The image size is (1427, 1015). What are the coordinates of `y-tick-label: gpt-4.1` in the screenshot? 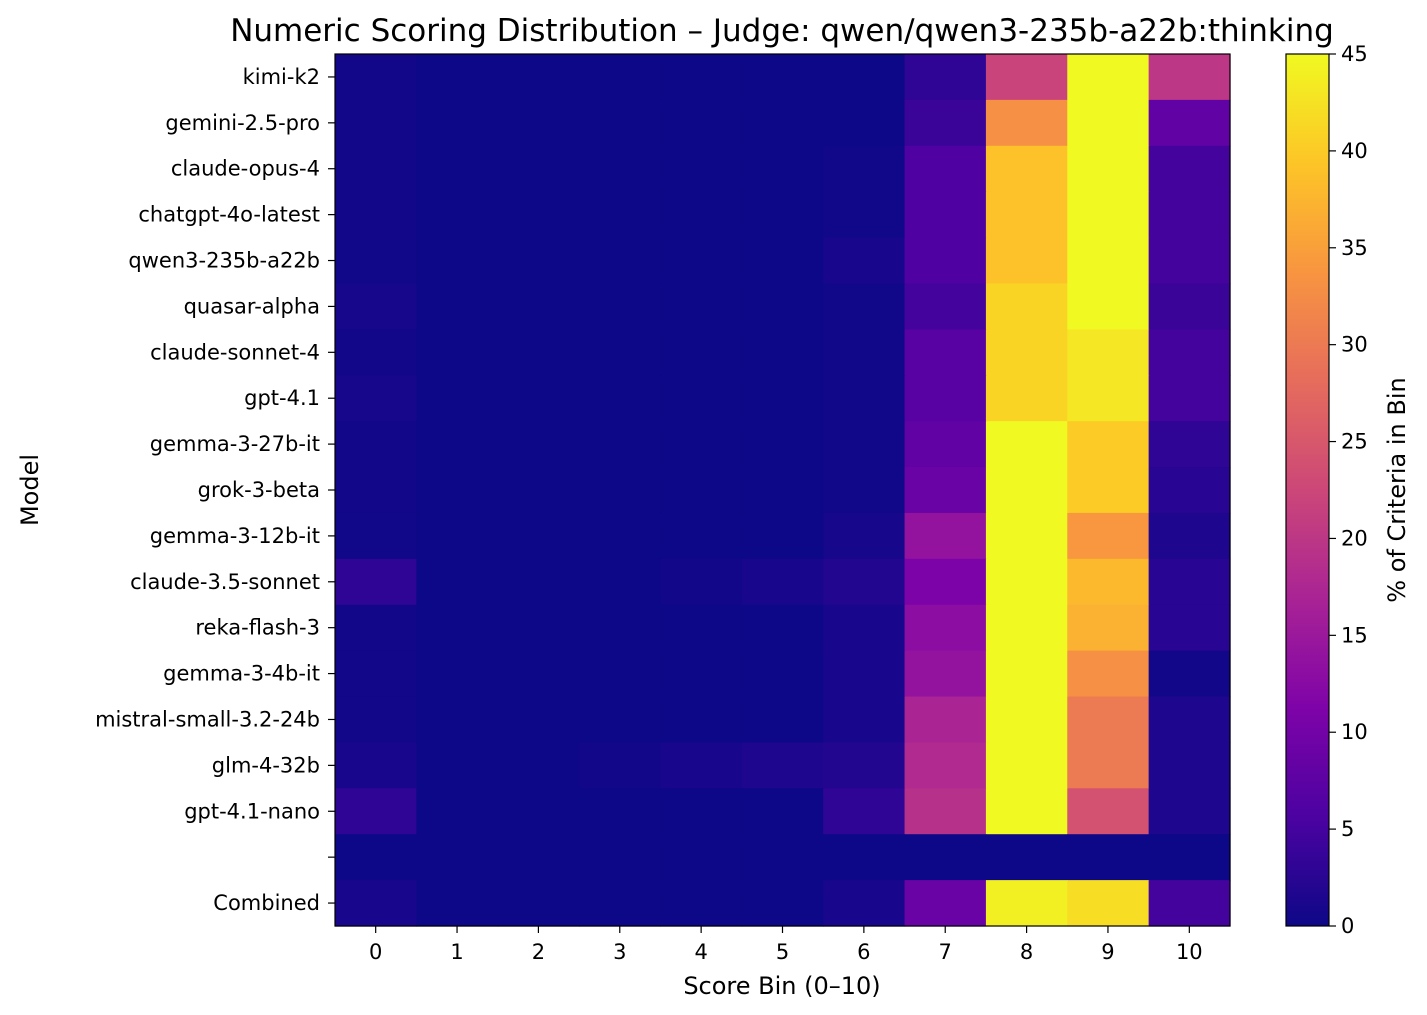 It's located at (282, 398).